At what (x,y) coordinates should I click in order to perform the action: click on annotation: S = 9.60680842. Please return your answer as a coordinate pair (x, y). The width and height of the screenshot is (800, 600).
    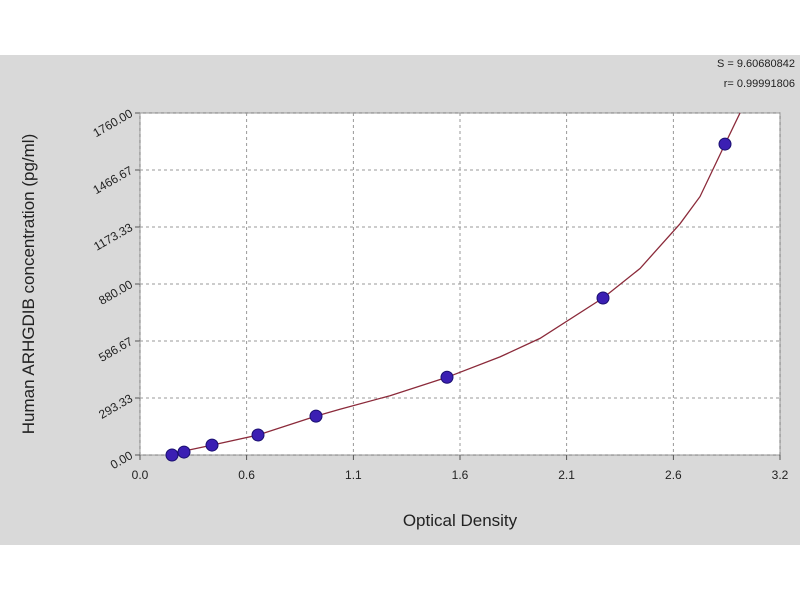
    Looking at the image, I should click on (756, 64).